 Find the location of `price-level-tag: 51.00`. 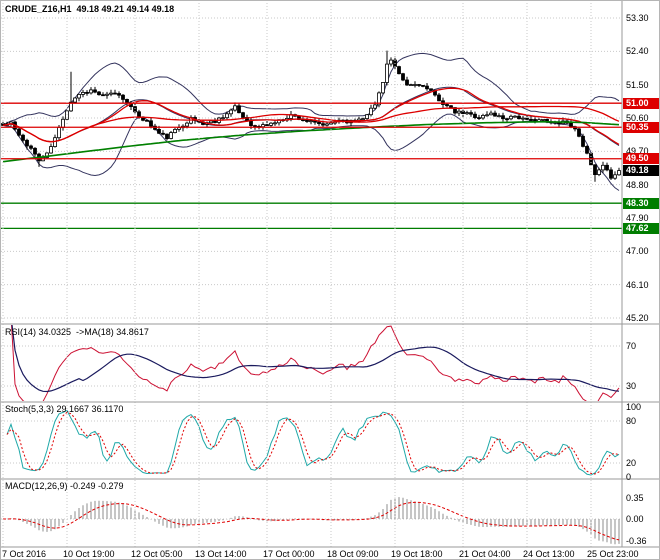

price-level-tag: 51.00 is located at coordinates (641, 103).